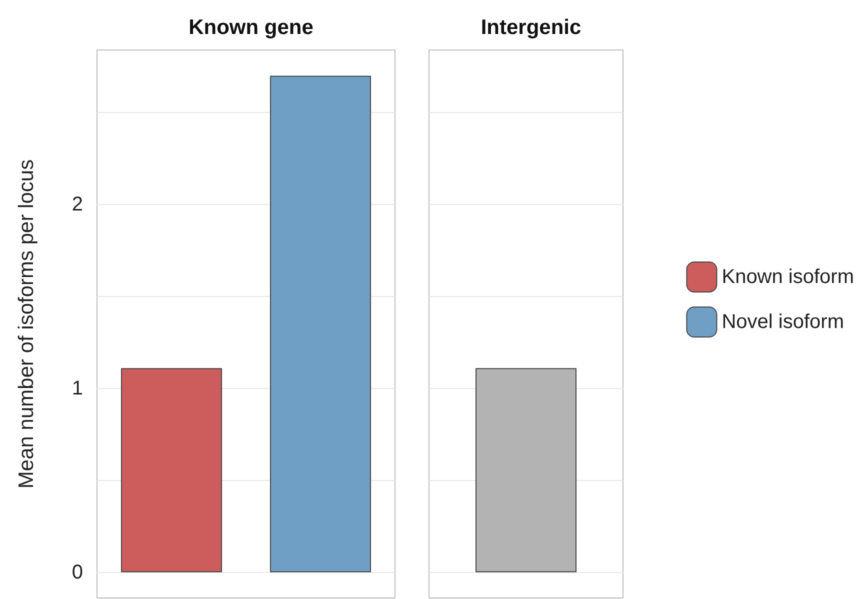 This screenshot has height=599, width=867. Describe the element at coordinates (788, 277) in the screenshot. I see `legend-label: Known isoform` at that location.